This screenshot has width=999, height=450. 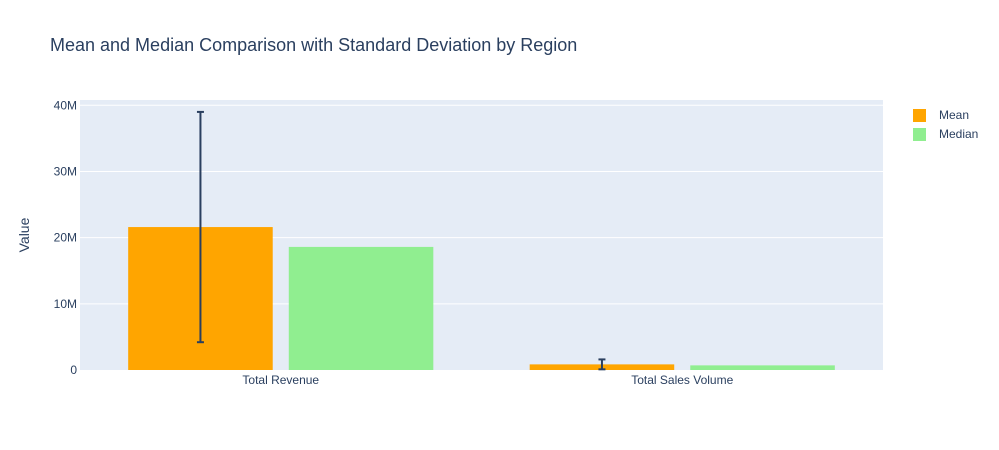 What do you see at coordinates (73, 370) in the screenshot?
I see `y-tick-label: 0` at bounding box center [73, 370].